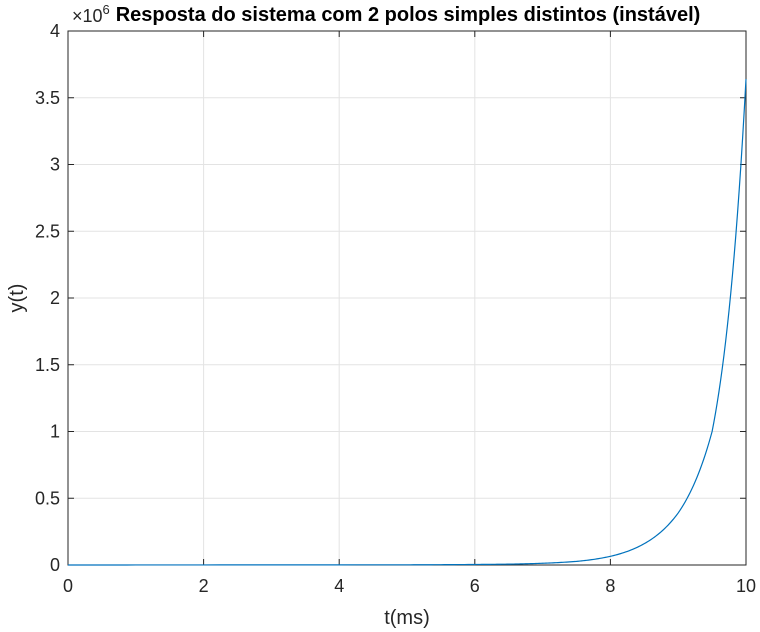 This screenshot has width=760, height=632. What do you see at coordinates (47, 98) in the screenshot?
I see `y-tick-label: 3.5` at bounding box center [47, 98].